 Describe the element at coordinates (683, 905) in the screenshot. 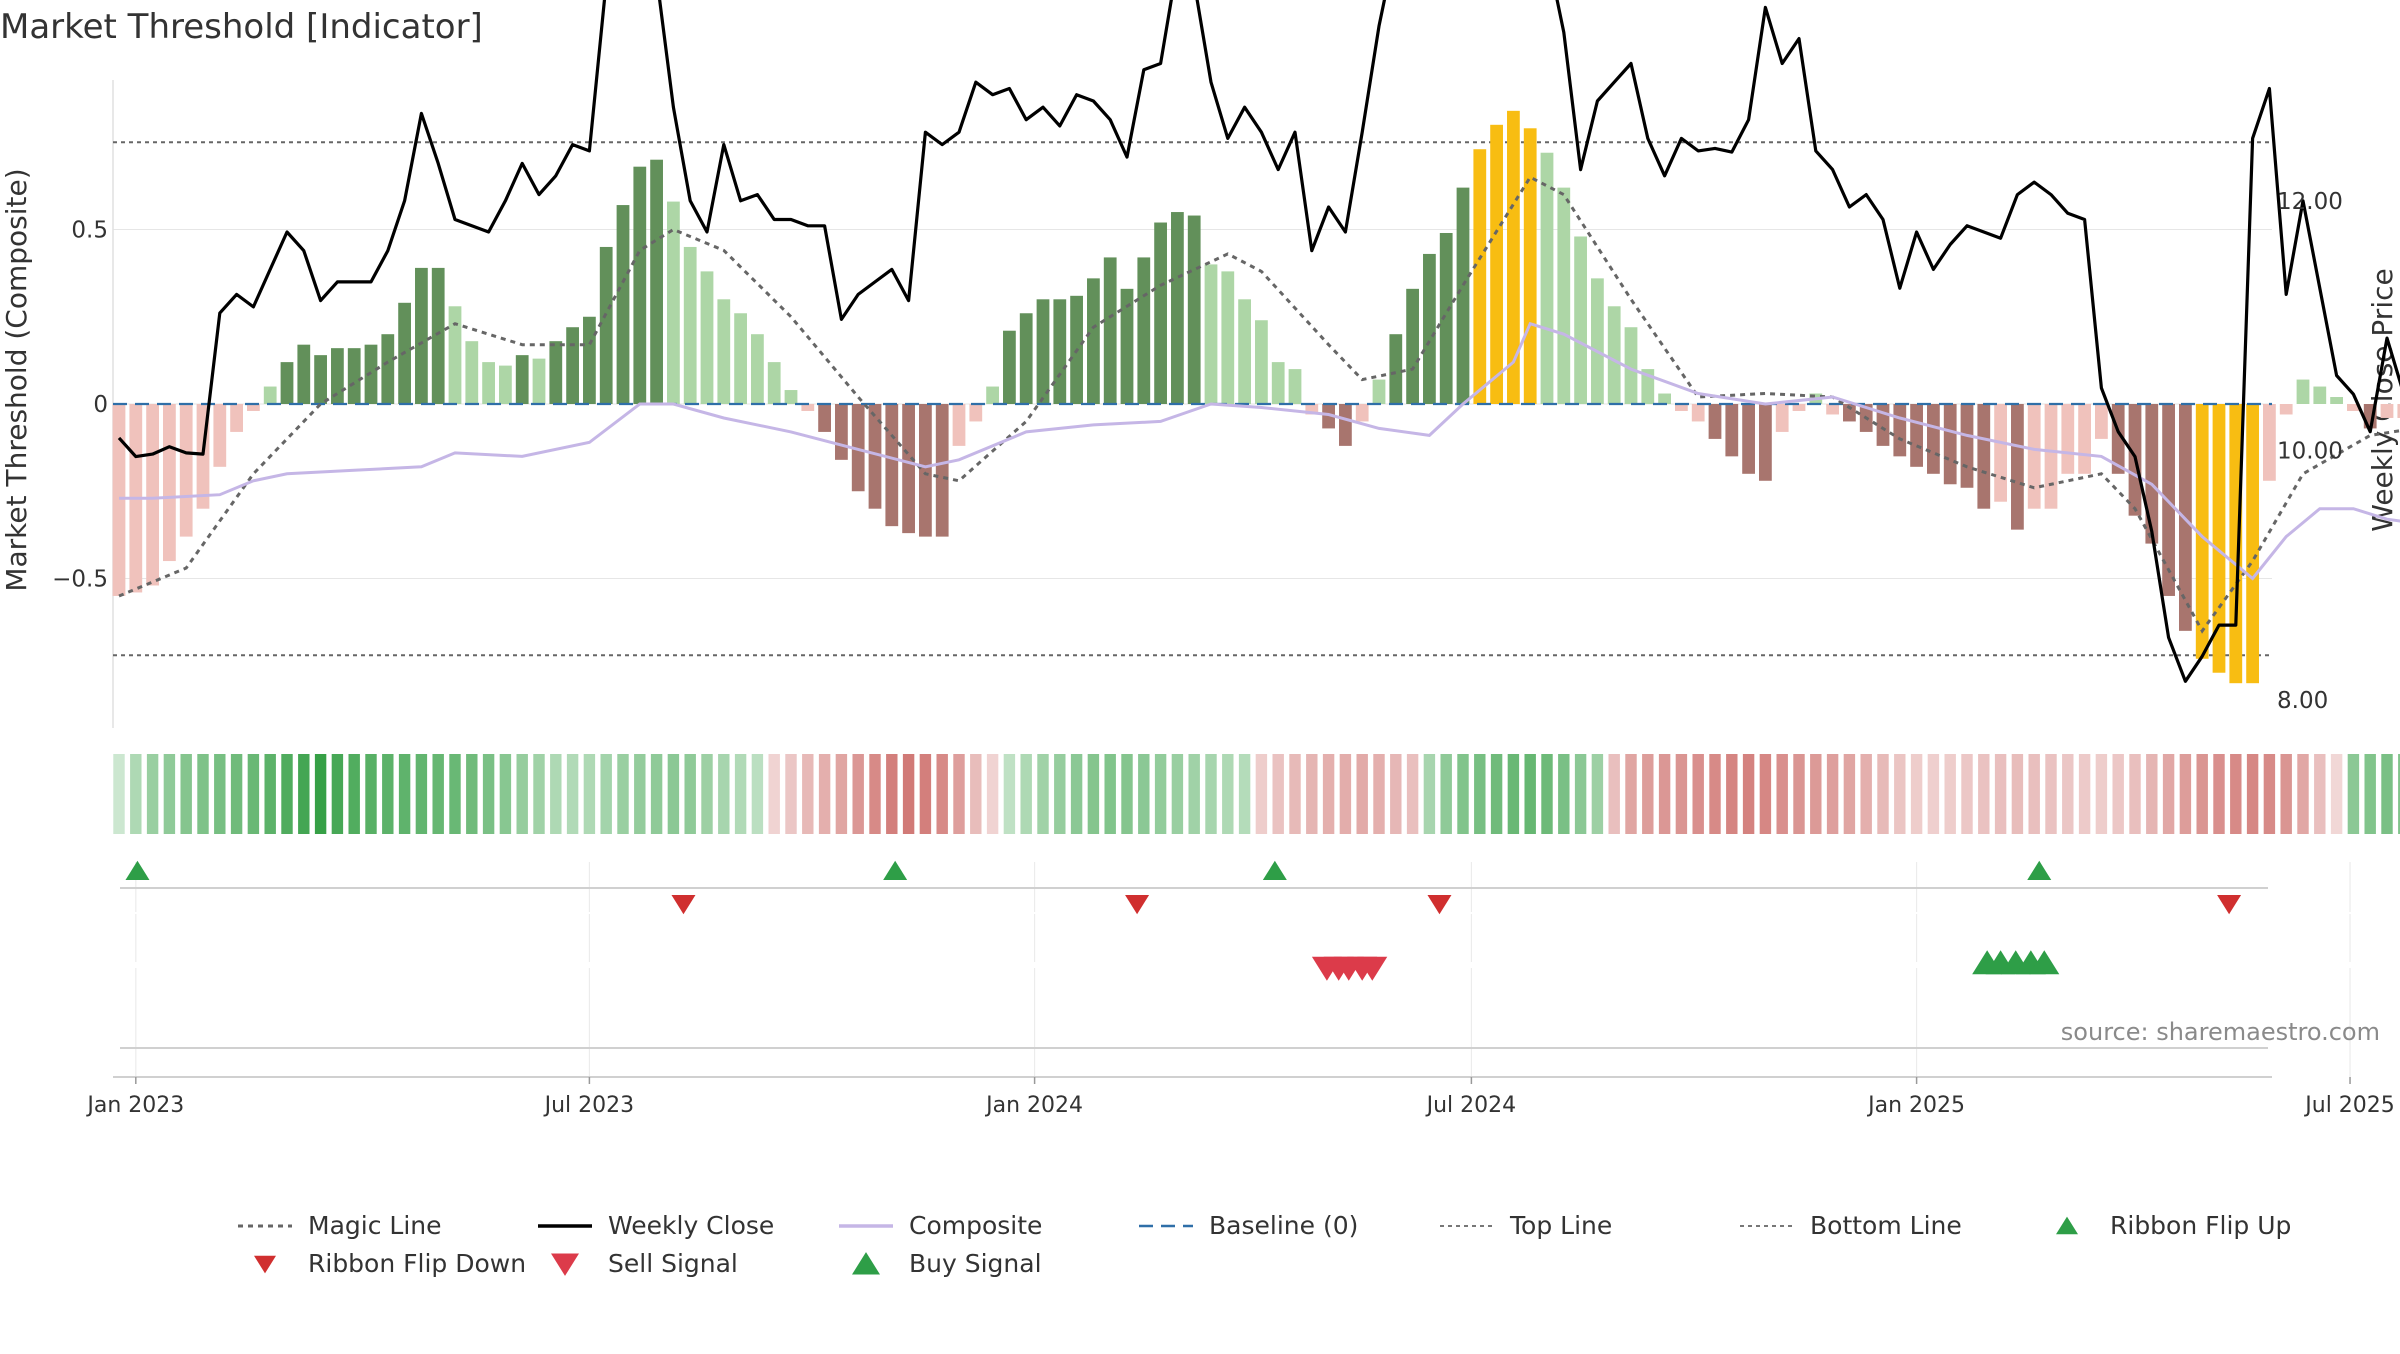

I see `ribbon-flip-down-marker` at that location.